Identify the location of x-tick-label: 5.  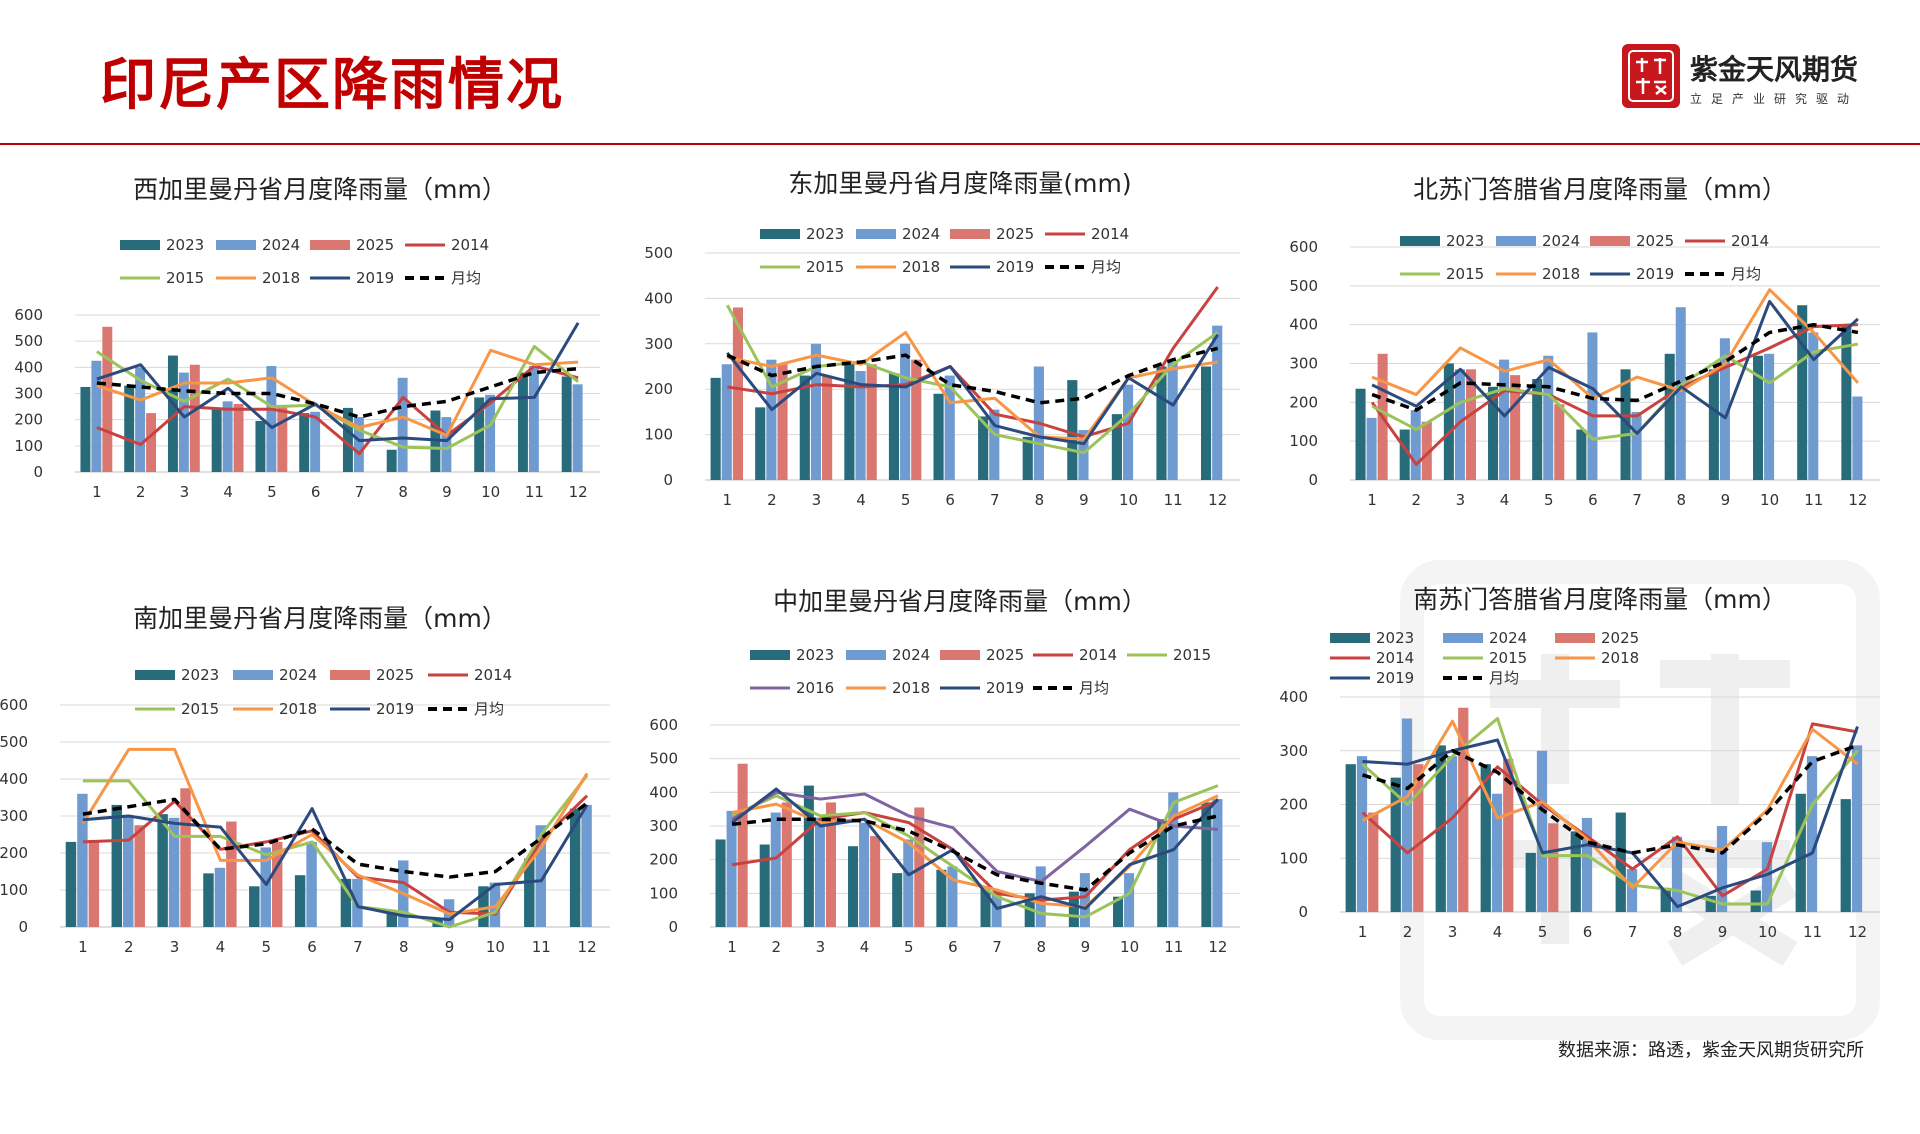
(272, 492).